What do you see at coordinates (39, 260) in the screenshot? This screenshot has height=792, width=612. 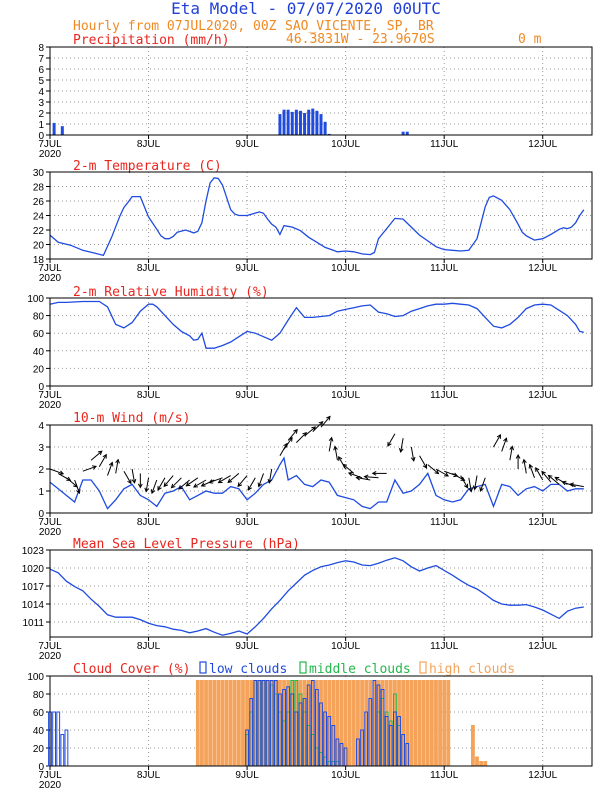 I see `y-tick-label: 18` at bounding box center [39, 260].